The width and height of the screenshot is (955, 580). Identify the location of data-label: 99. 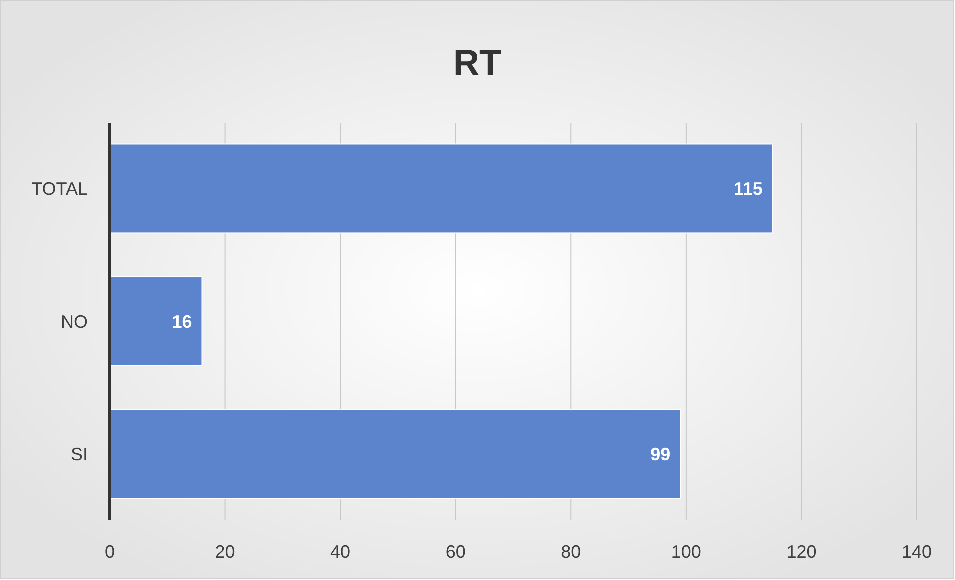
(660, 454).